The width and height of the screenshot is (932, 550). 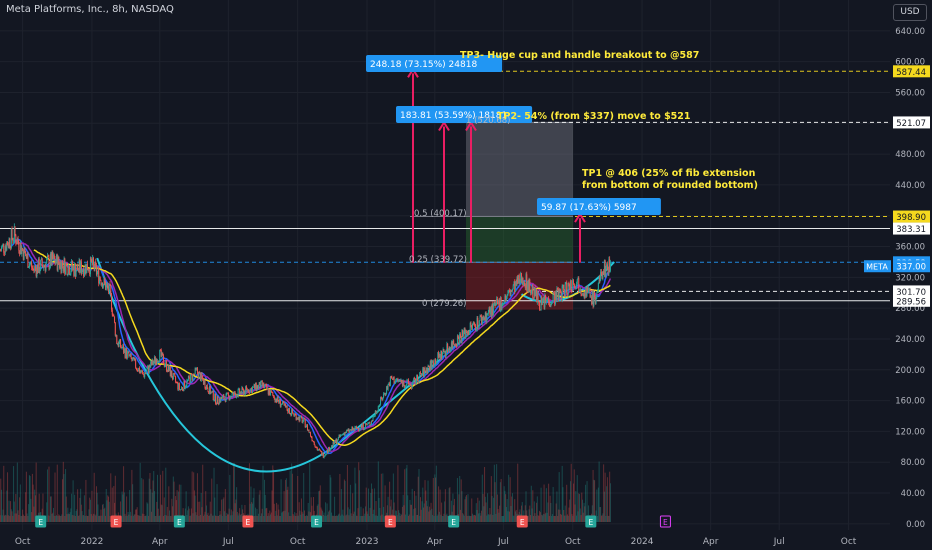 What do you see at coordinates (910, 12) in the screenshot?
I see `currency-button: USD` at bounding box center [910, 12].